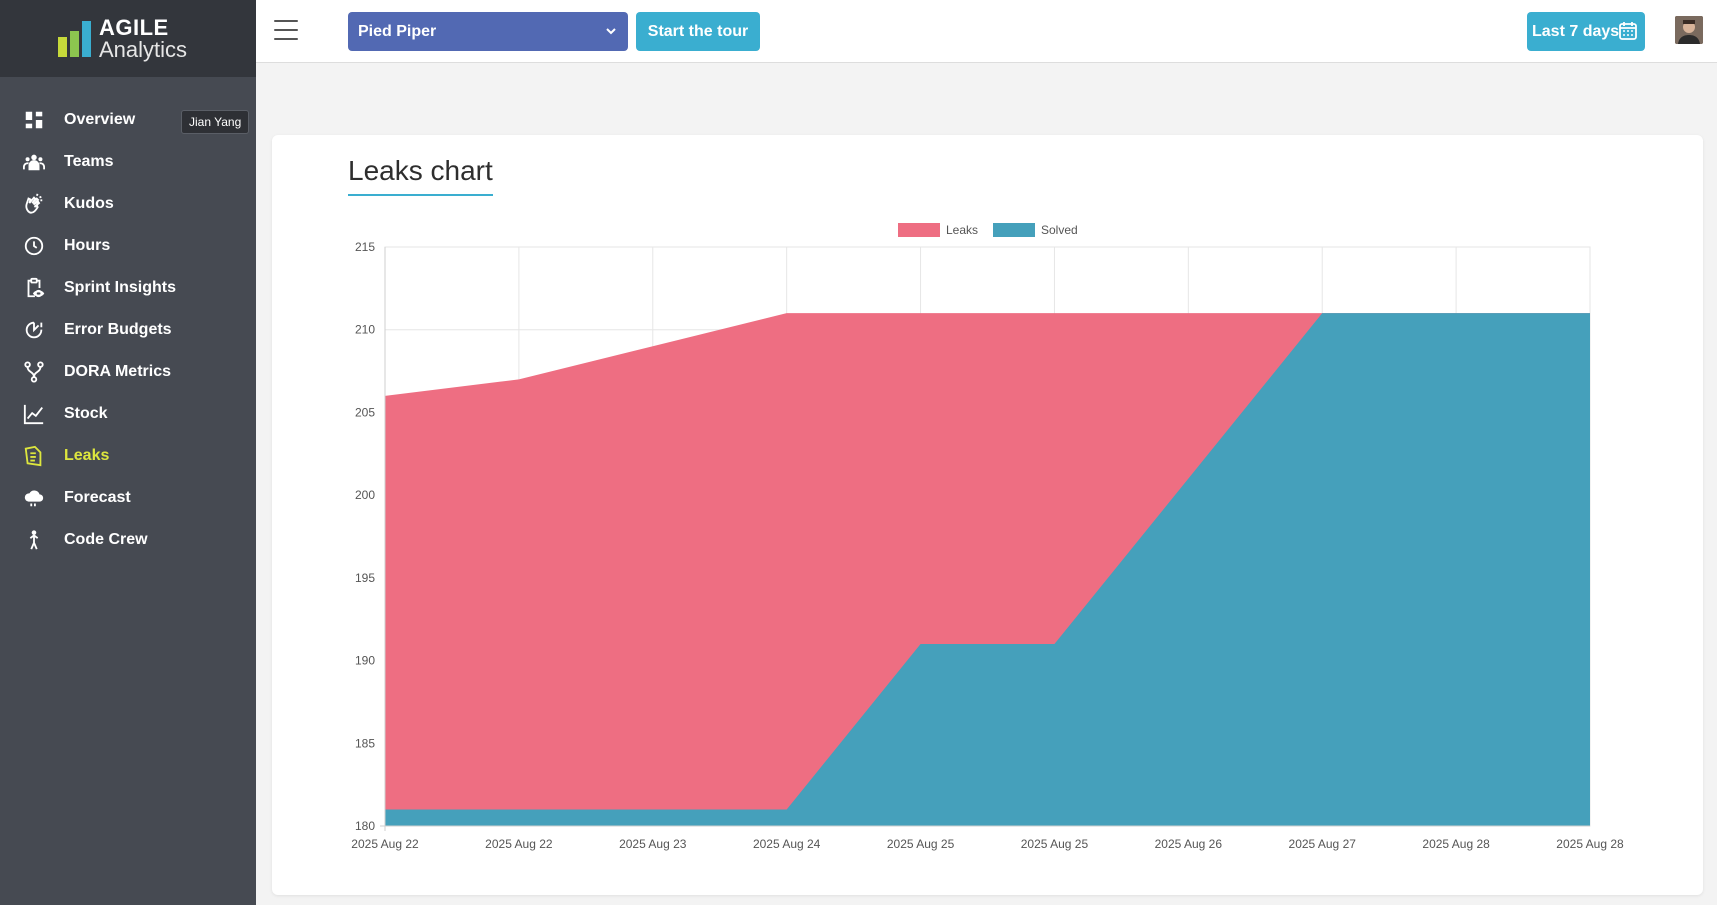 The width and height of the screenshot is (1717, 905). Describe the element at coordinates (34, 540) in the screenshot. I see `person-icon` at that location.